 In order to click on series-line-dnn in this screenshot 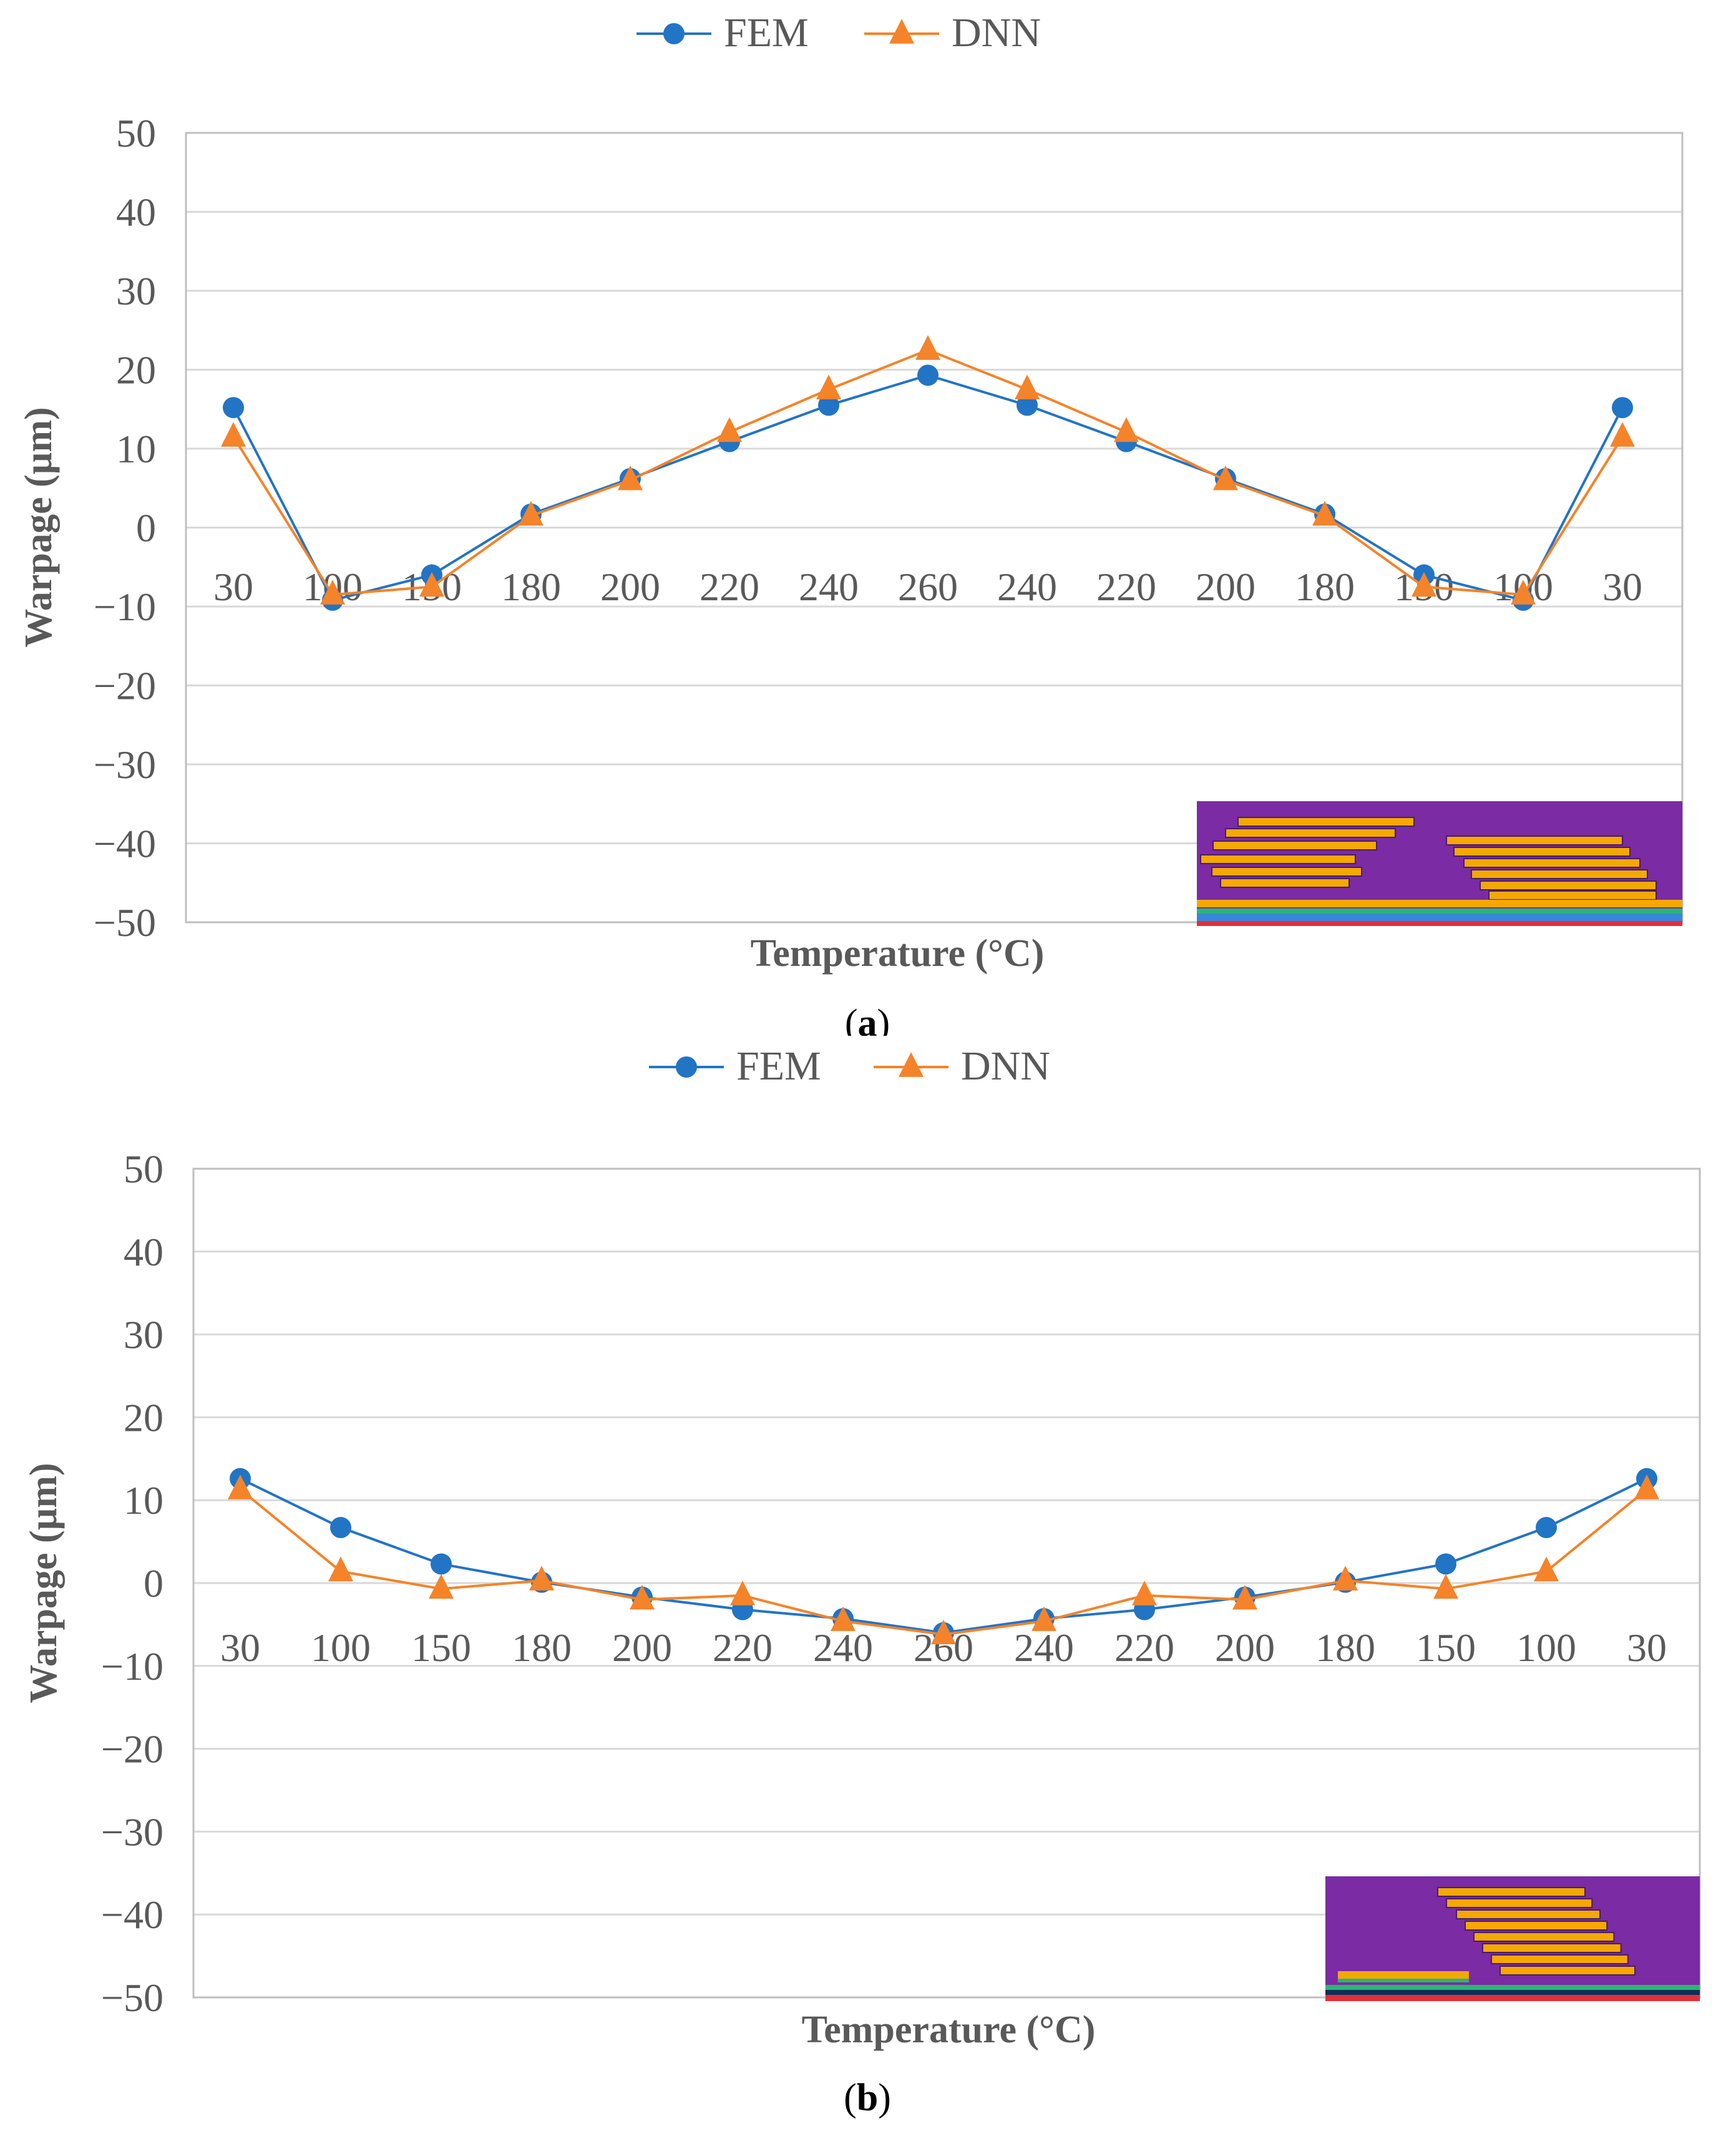, I will do `click(928, 472)`.